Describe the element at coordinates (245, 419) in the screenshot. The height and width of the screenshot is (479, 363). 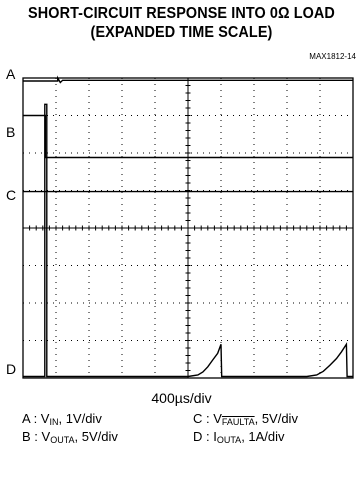
I see `legend-c: C : VFAULTA, 5V/div` at that location.